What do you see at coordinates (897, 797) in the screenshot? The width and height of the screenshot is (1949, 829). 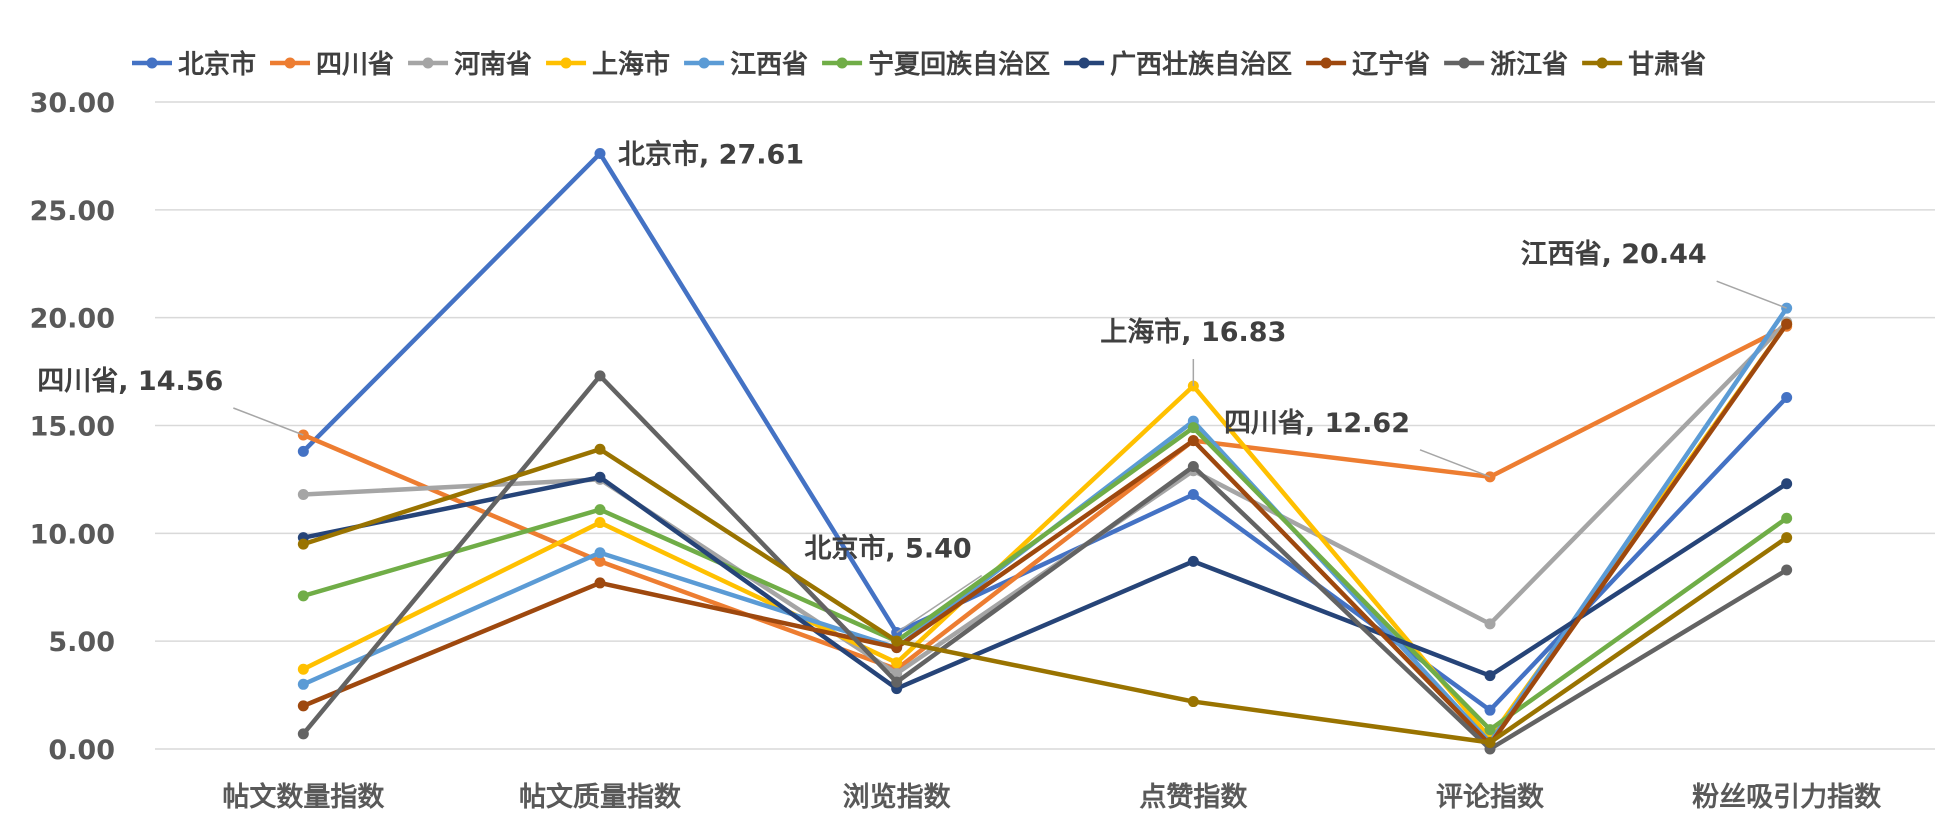 I see `x-tick-label: 浏览指数` at bounding box center [897, 797].